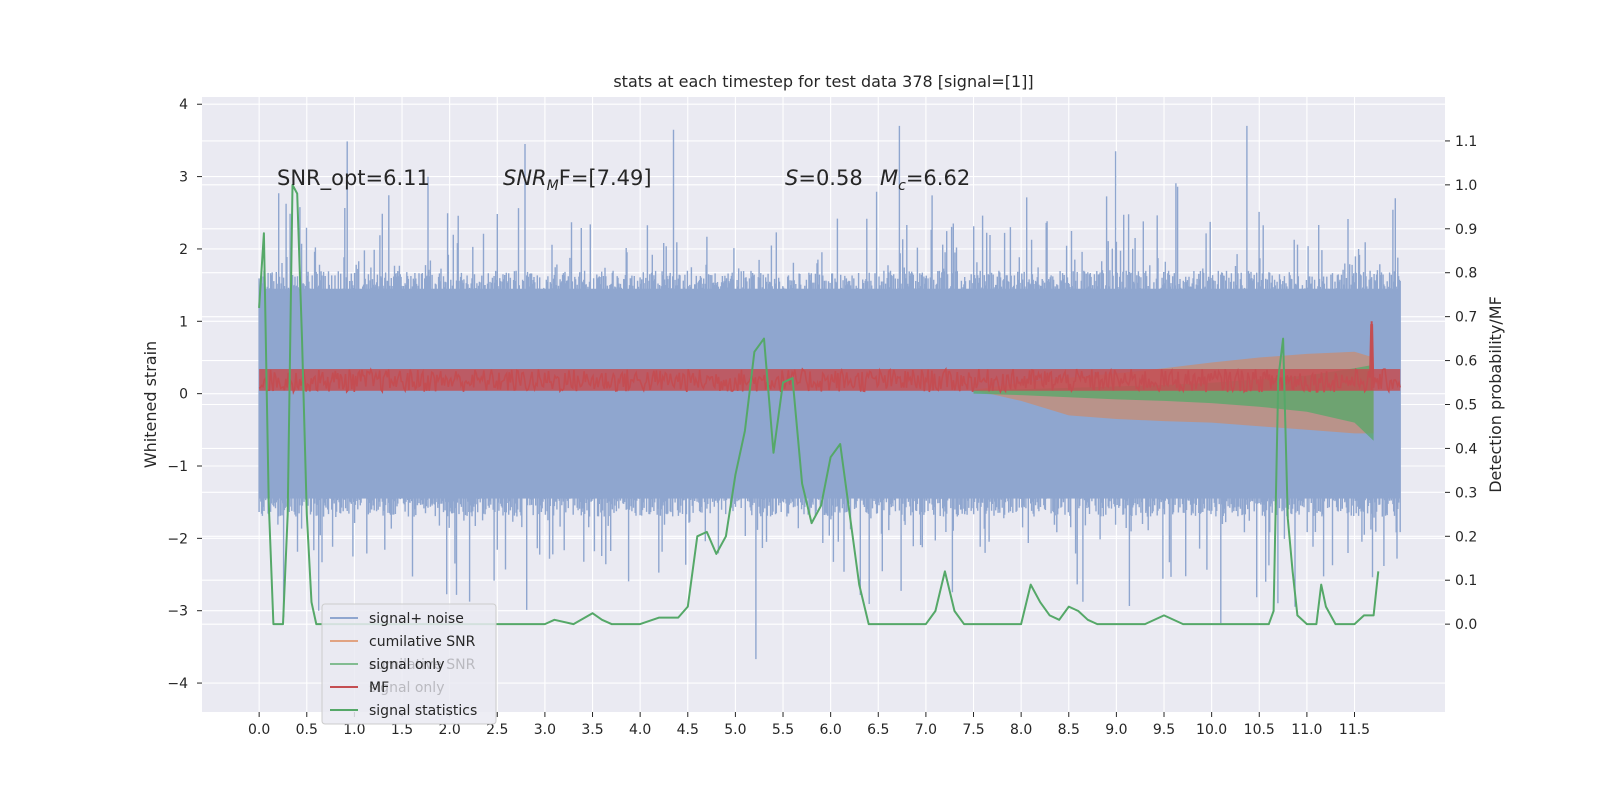 This screenshot has width=1600, height=800. I want to click on x-tick-label: 7.5, so click(973, 730).